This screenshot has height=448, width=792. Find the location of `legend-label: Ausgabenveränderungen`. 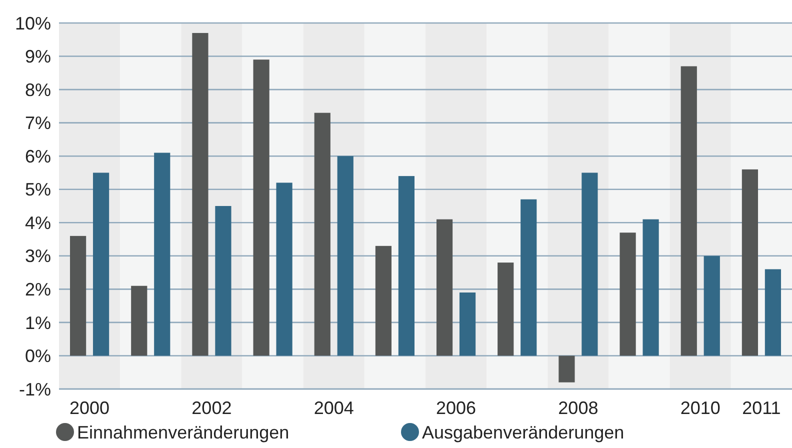

legend-label: Ausgabenveränderungen is located at coordinates (523, 432).